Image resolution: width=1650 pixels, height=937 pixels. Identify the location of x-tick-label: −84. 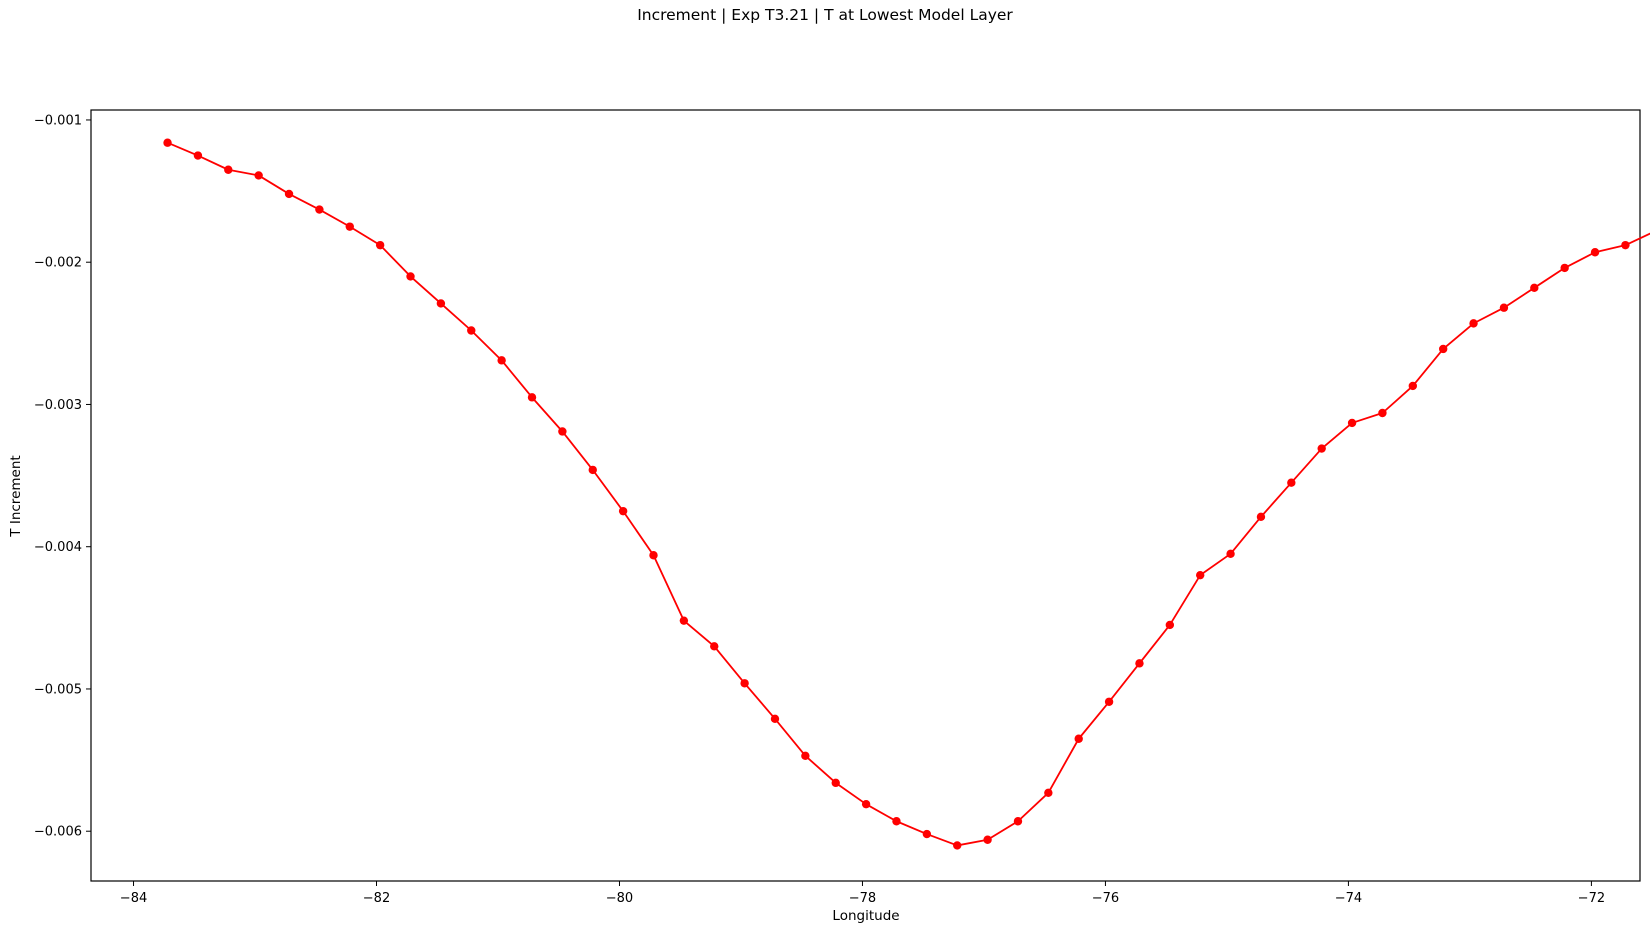
(133, 898).